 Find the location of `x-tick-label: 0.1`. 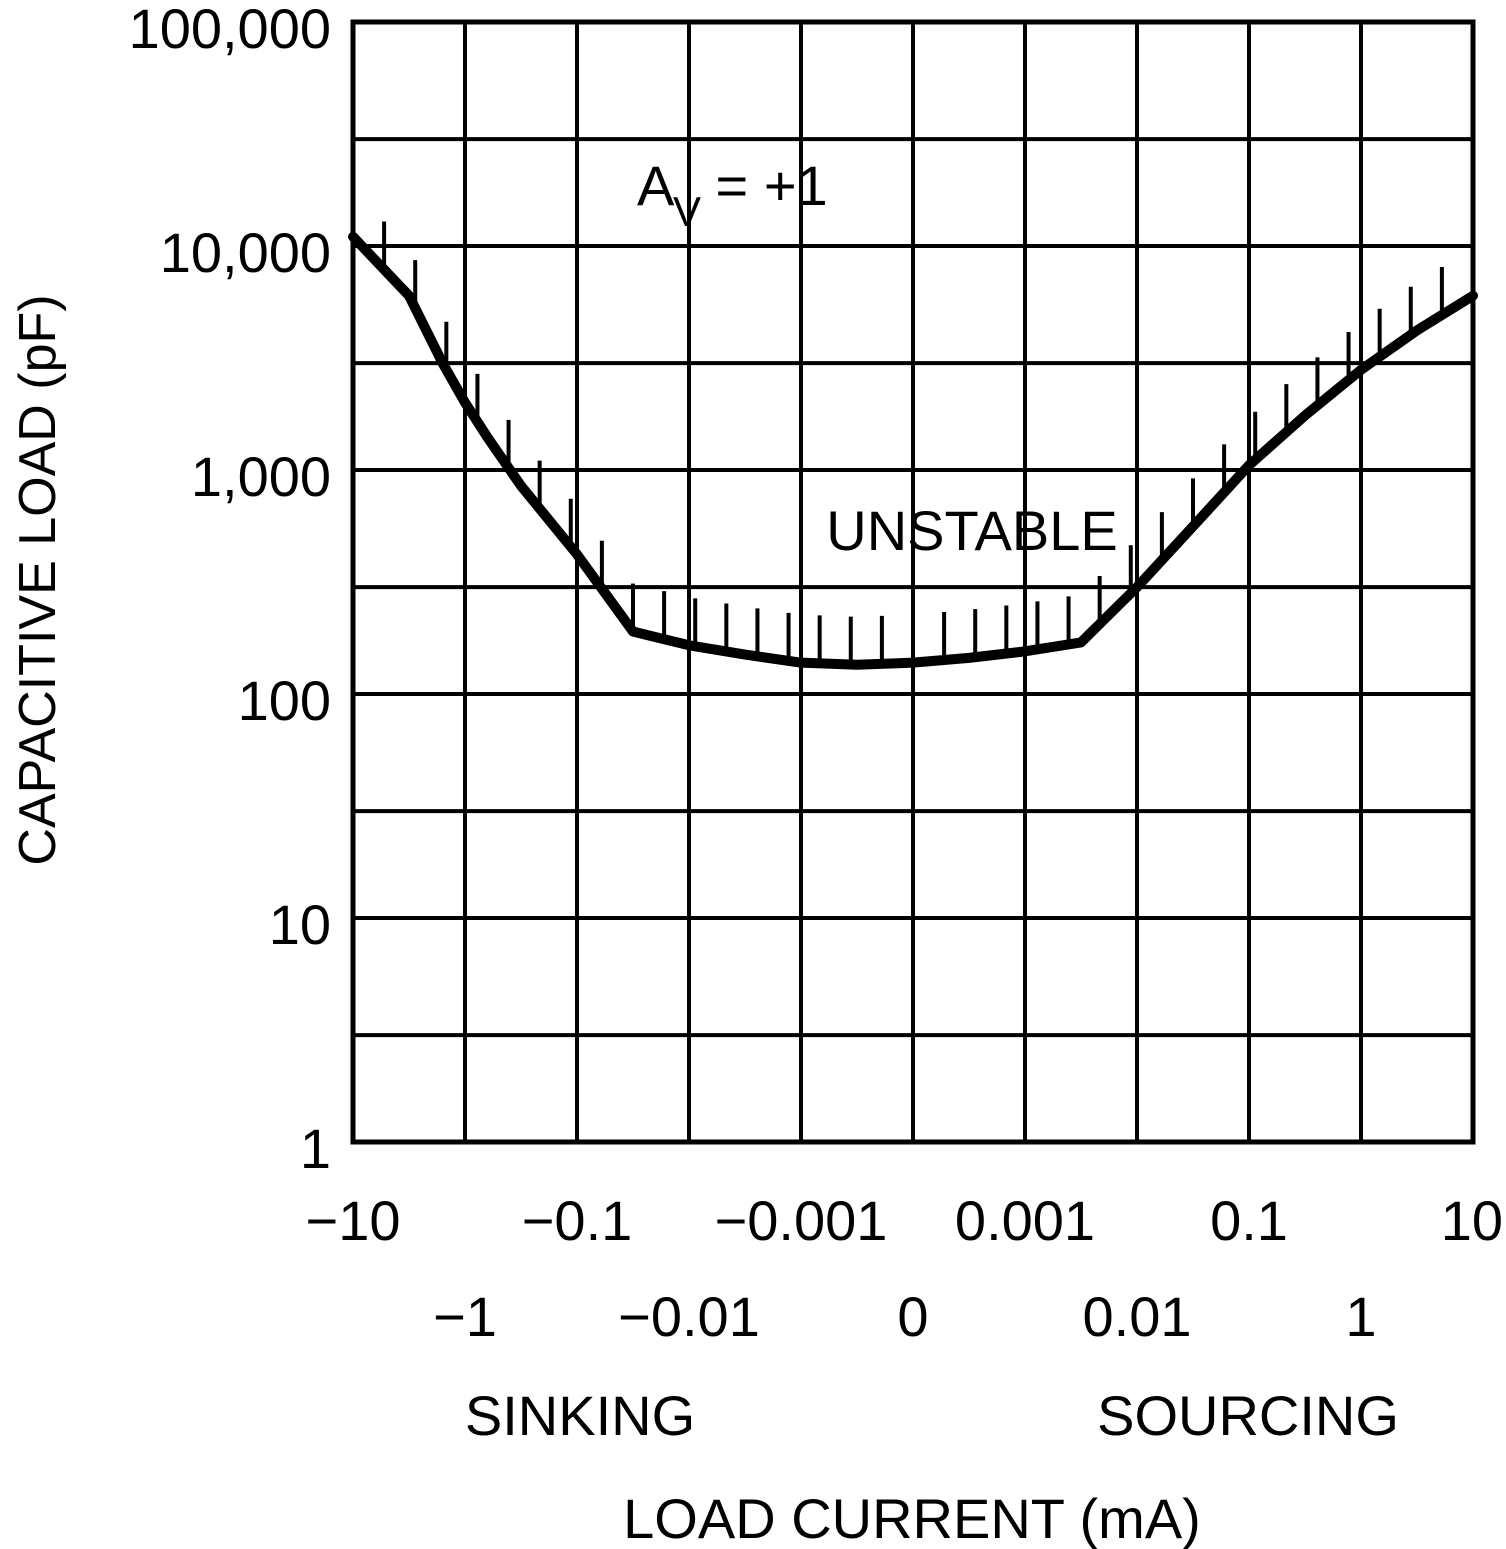

x-tick-label: 0.1 is located at coordinates (1249, 1220).